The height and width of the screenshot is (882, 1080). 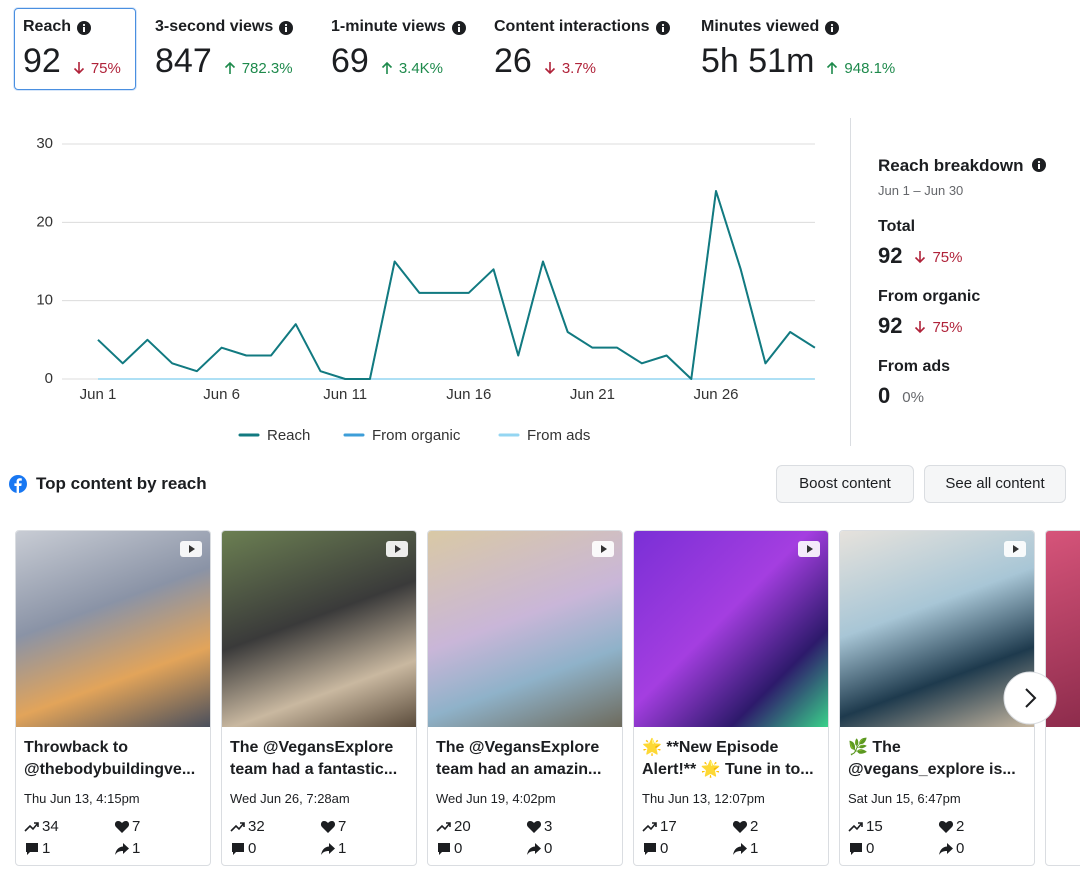 I want to click on metric-value: 847, so click(x=183, y=61).